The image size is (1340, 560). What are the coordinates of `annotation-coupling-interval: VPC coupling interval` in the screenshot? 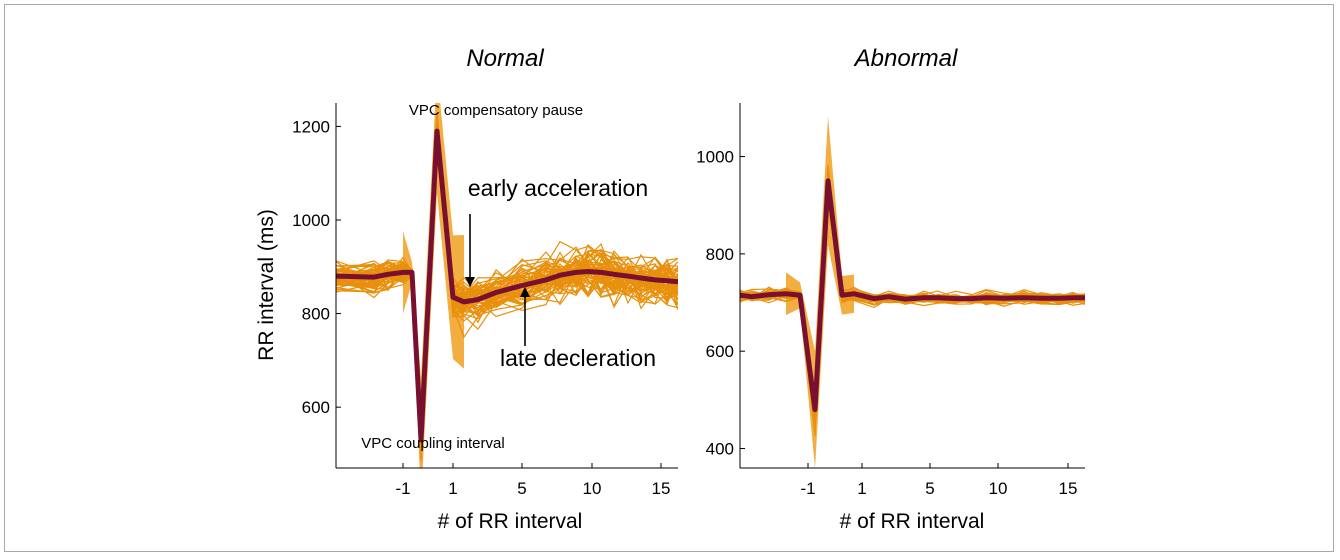 It's located at (432, 443).